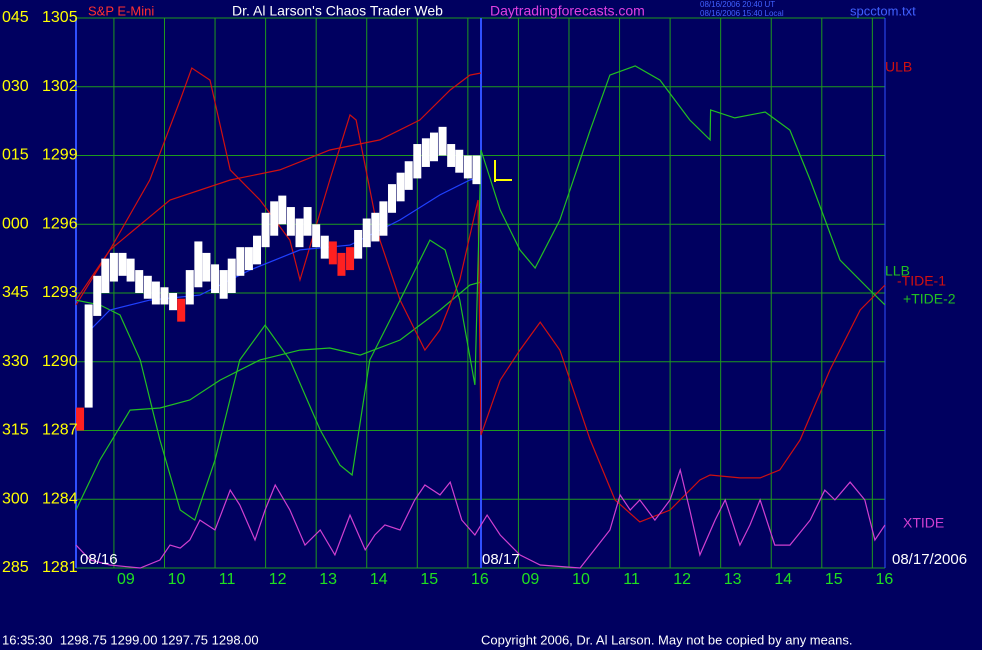  What do you see at coordinates (60, 567) in the screenshot?
I see `y-tick-label: 1281` at bounding box center [60, 567].